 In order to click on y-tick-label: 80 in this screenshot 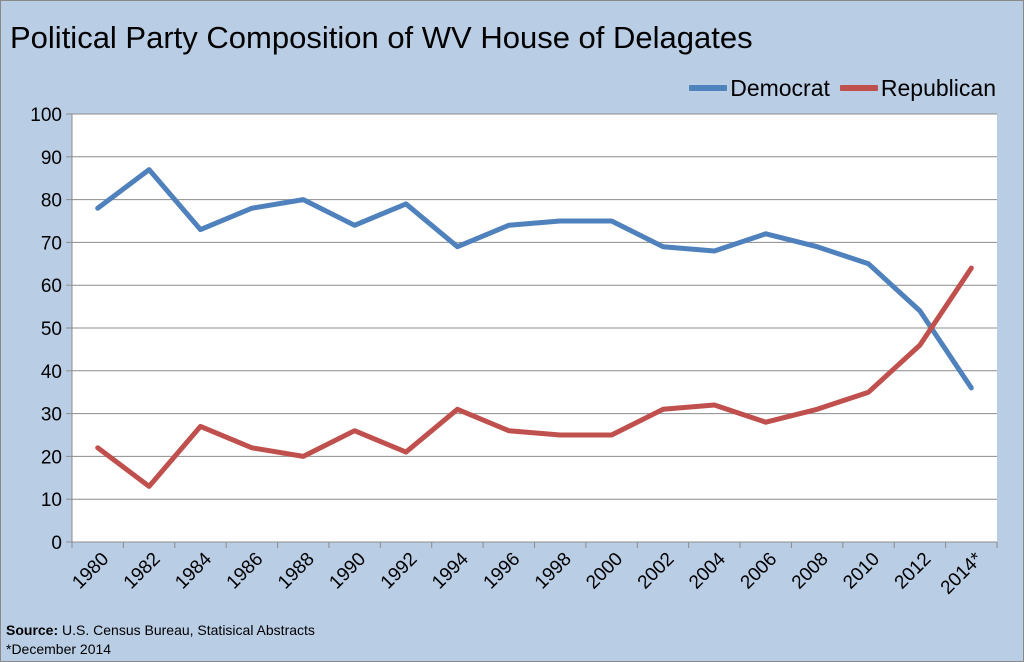, I will do `click(51, 201)`.